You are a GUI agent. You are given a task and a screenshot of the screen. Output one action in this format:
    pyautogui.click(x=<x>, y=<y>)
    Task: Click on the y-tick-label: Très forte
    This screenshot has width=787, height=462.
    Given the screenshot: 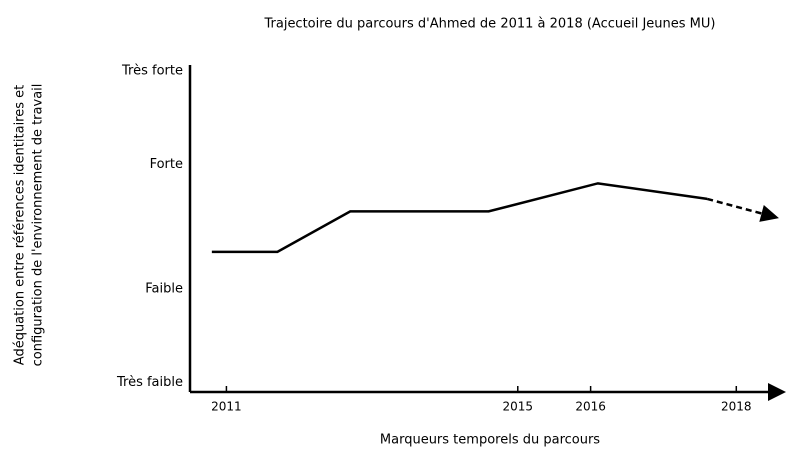 What is the action you would take?
    pyautogui.click(x=152, y=71)
    